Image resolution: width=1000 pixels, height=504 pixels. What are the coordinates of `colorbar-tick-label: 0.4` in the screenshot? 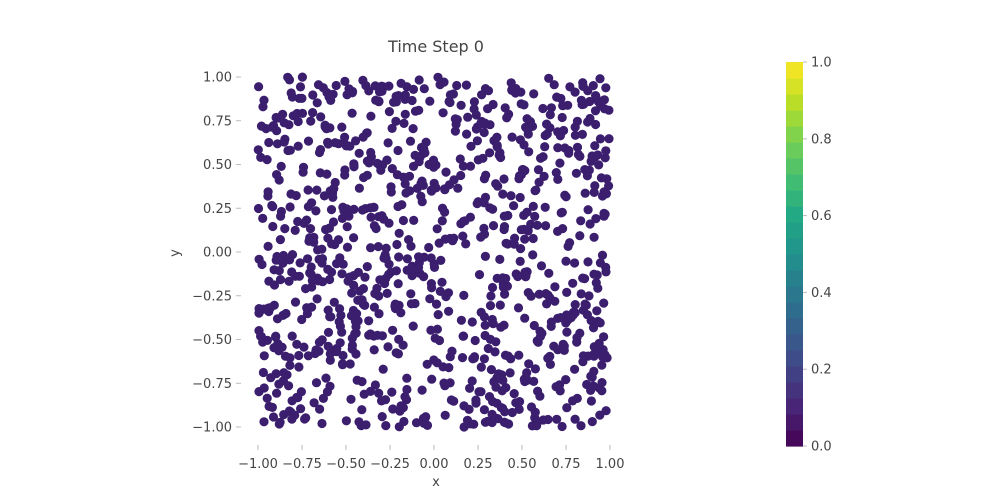 It's located at (821, 293).